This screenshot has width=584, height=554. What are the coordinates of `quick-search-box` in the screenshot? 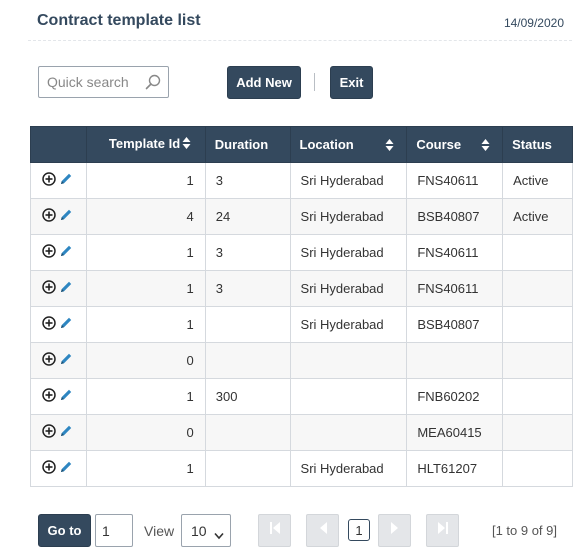 It's located at (103, 82).